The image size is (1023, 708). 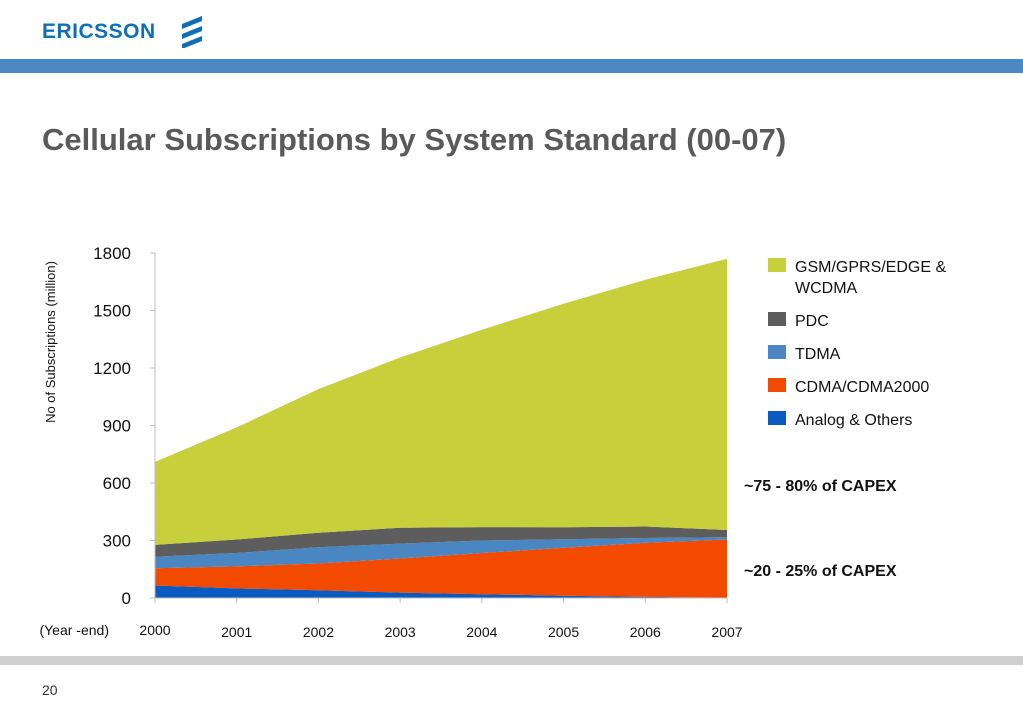 I want to click on y-axis-label: No of Subscriptions (million), so click(x=50, y=342).